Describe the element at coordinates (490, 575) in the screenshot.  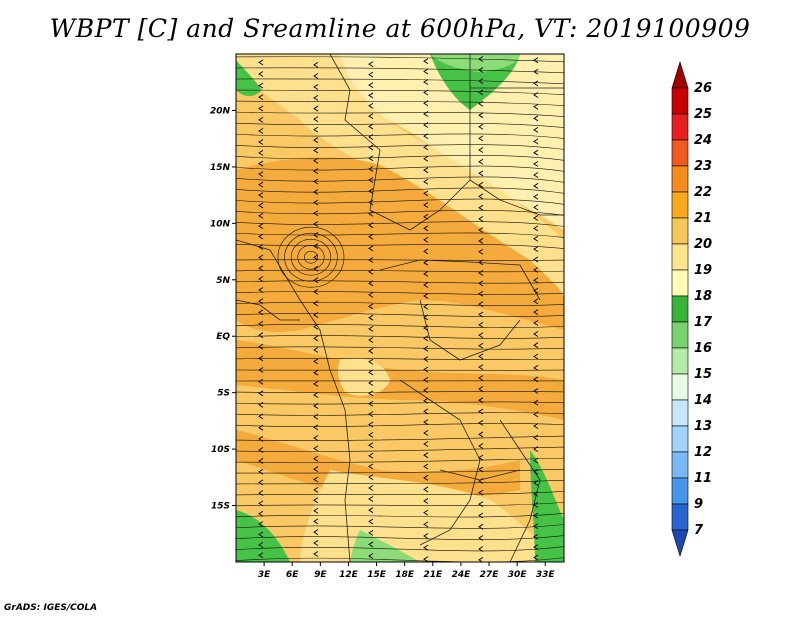
I see `lon-label: 27E` at that location.